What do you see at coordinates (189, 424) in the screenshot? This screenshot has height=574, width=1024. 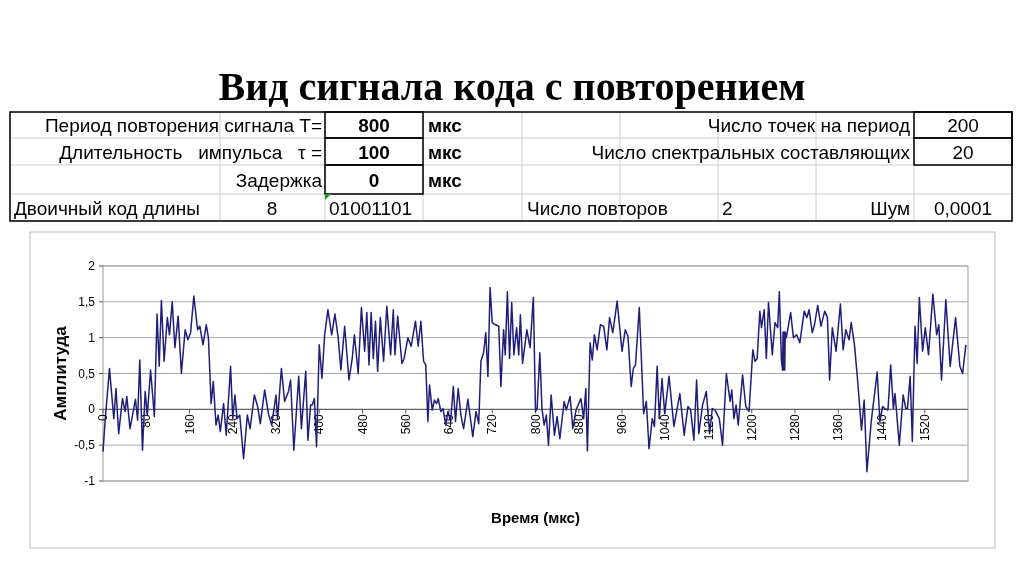 I see `x-tick-label: 160` at bounding box center [189, 424].